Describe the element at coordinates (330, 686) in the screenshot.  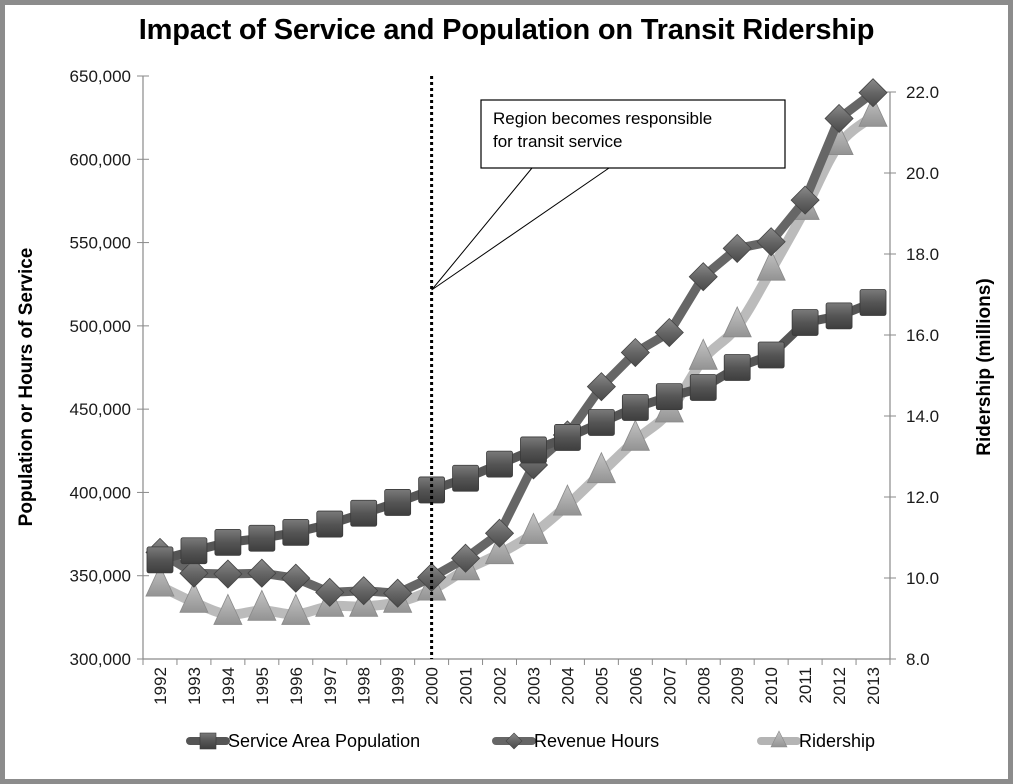
I see `x-tick-label: 1997` at that location.